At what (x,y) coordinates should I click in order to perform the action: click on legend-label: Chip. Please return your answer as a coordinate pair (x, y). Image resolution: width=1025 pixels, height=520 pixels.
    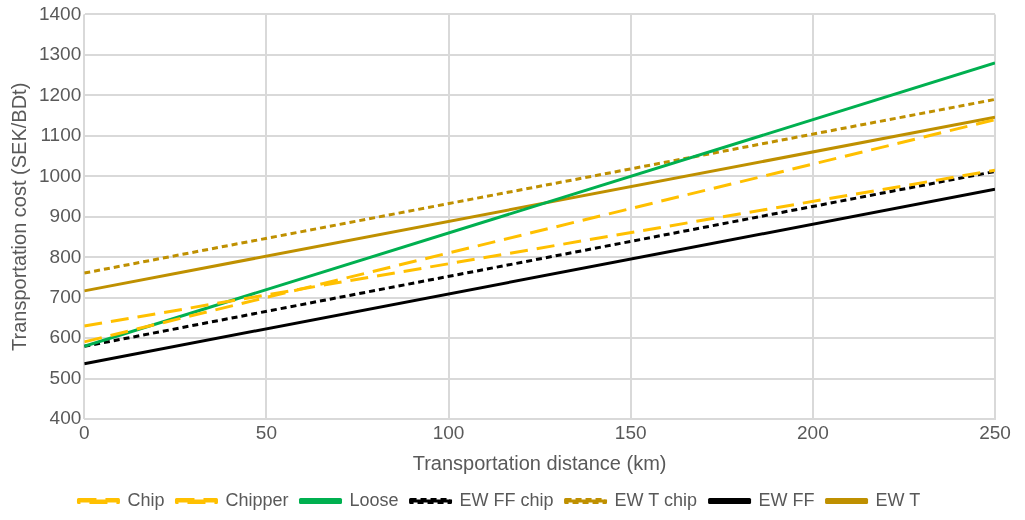
    Looking at the image, I should click on (146, 499).